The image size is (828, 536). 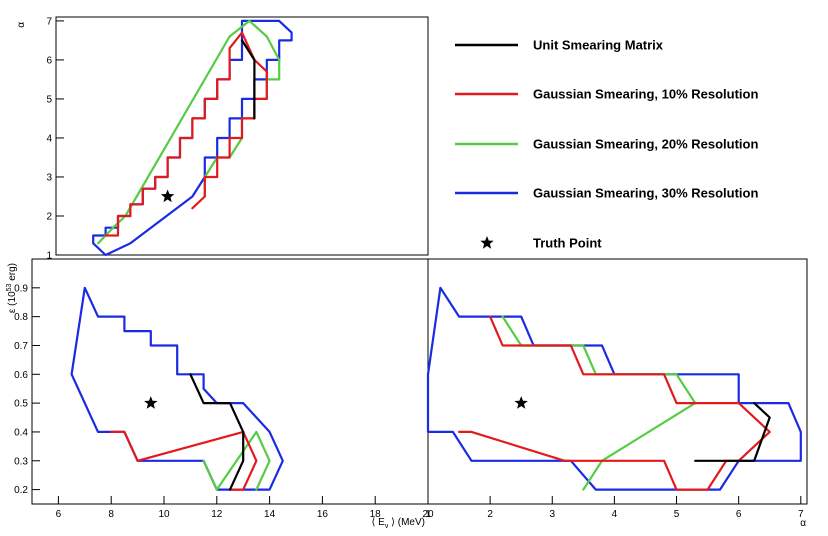 What do you see at coordinates (167, 196) in the screenshot?
I see `top-left-truth-point-star` at bounding box center [167, 196].